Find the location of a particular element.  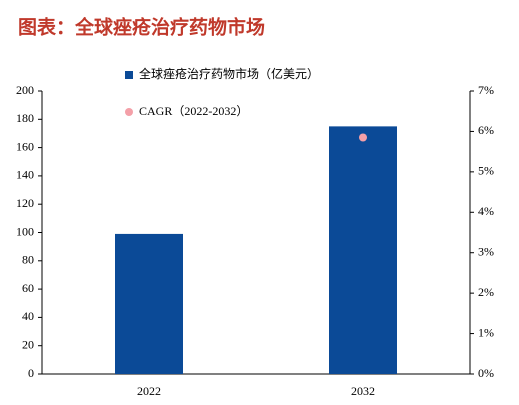

y-tick-label: 60 is located at coordinates (28, 288).